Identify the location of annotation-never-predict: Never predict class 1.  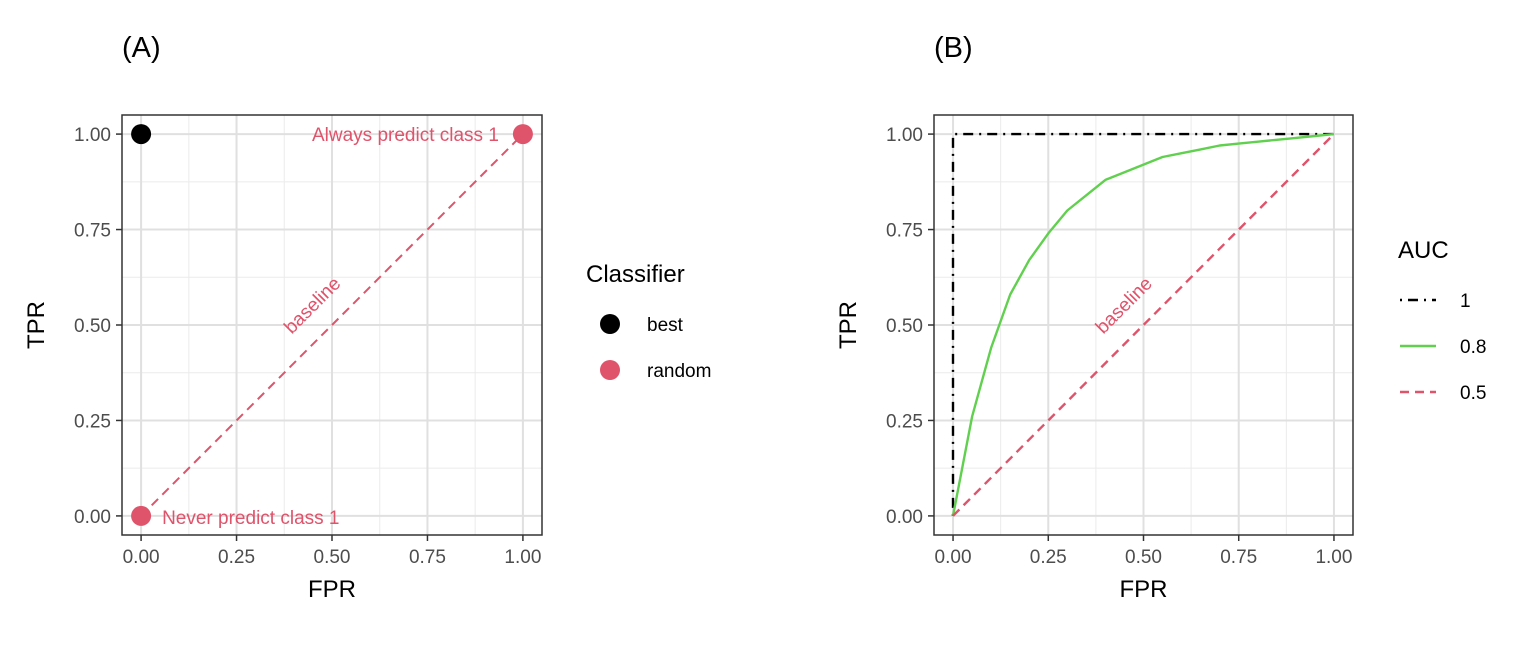
(250, 518).